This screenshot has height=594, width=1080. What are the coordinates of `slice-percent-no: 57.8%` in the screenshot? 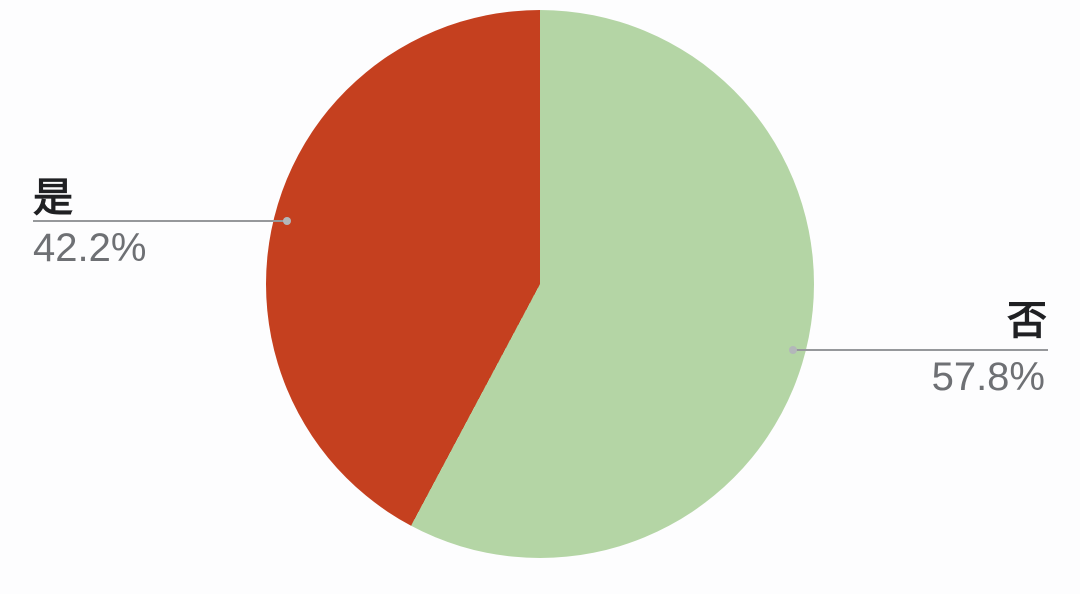 It's located at (988, 377).